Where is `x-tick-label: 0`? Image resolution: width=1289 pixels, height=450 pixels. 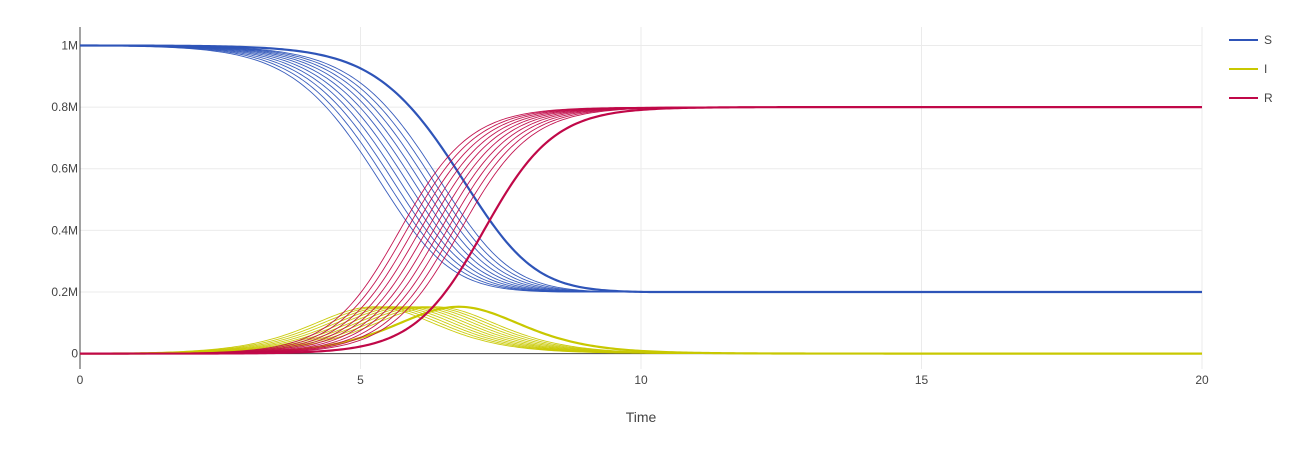 x-tick-label: 0 is located at coordinates (80, 380).